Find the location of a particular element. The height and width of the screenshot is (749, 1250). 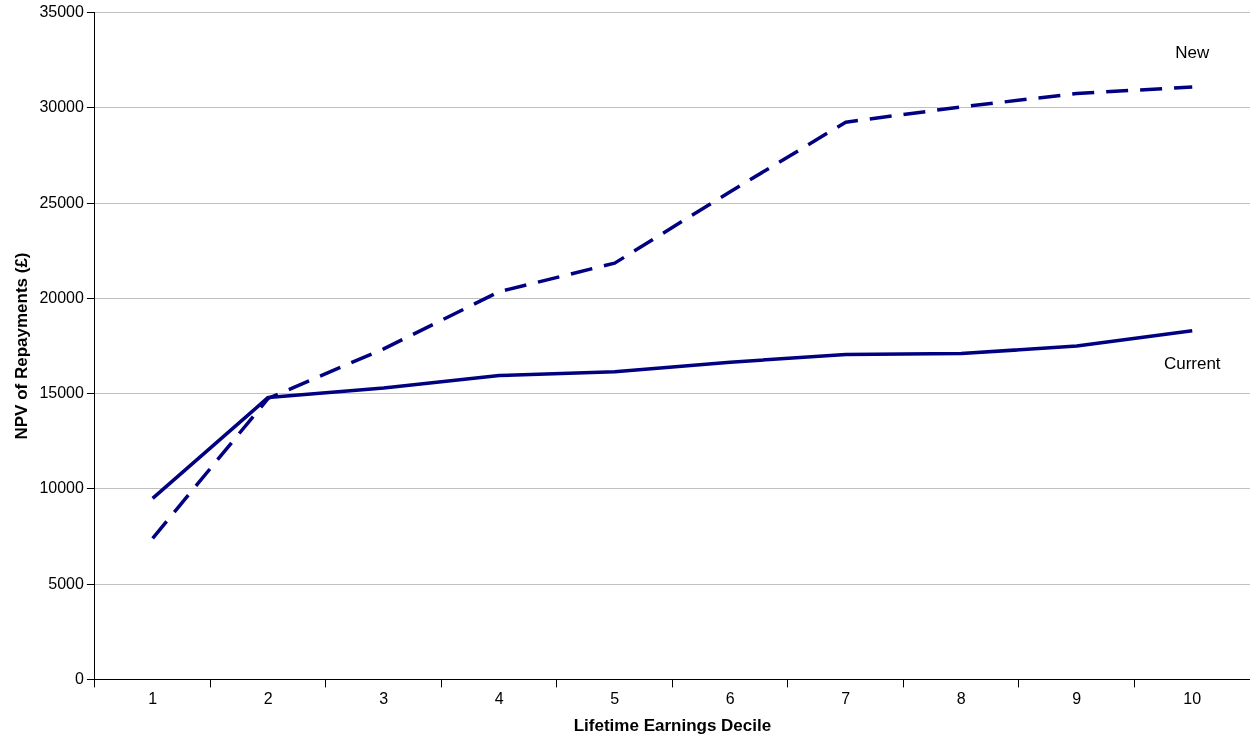

series-label: Current is located at coordinates (1192, 364).